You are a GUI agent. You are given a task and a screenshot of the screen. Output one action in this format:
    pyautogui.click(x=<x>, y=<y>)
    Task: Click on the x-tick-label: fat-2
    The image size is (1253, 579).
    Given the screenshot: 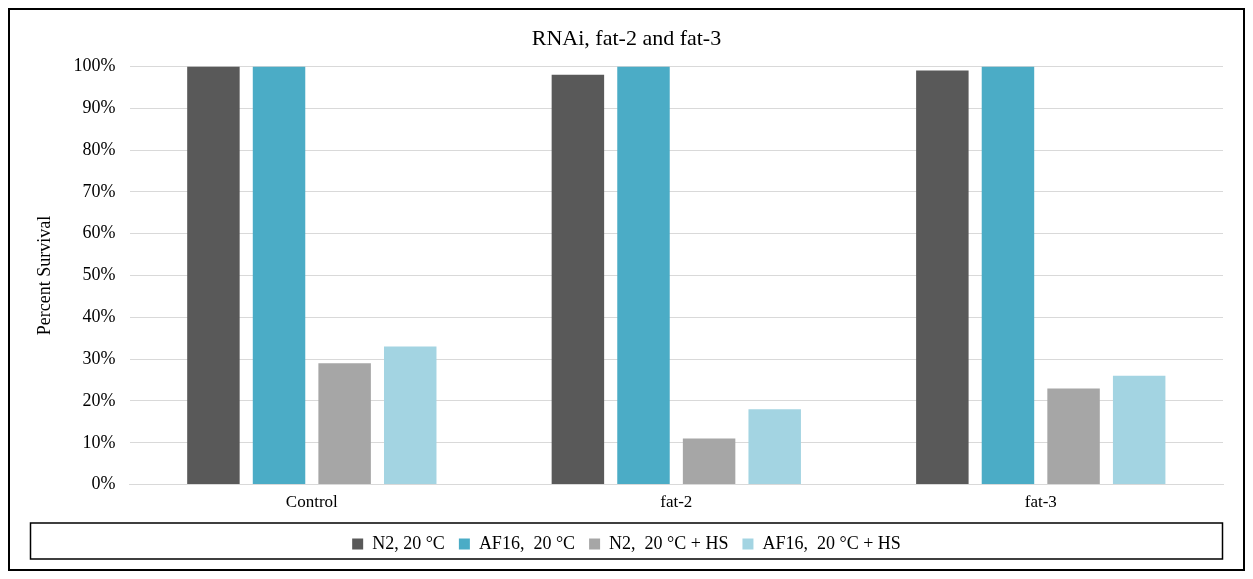 What is the action you would take?
    pyautogui.click(x=676, y=502)
    